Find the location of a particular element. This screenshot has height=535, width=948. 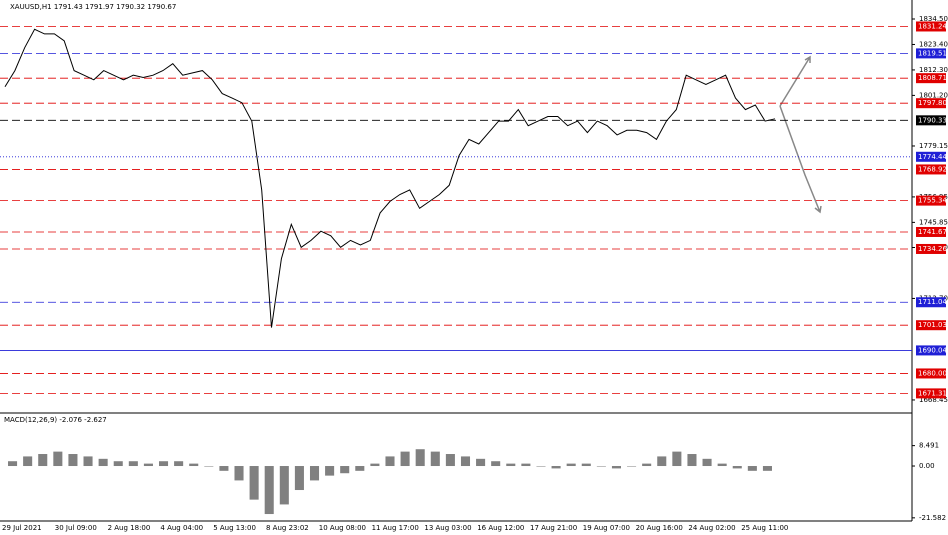

level-label: 1808.71 is located at coordinates (932, 78).